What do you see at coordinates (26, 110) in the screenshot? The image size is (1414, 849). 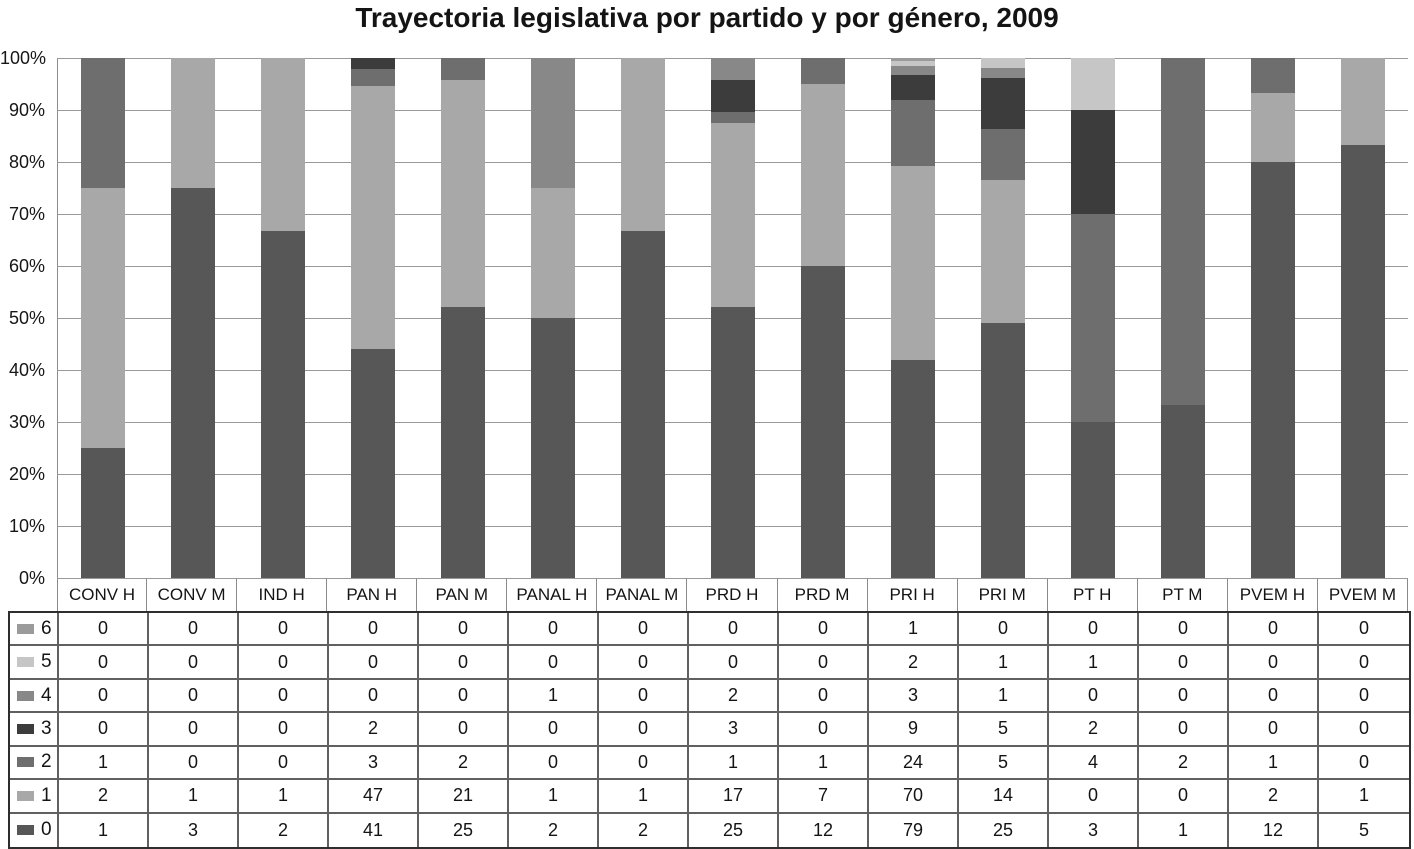 I see `y-axis-tick-label: 90%` at bounding box center [26, 110].